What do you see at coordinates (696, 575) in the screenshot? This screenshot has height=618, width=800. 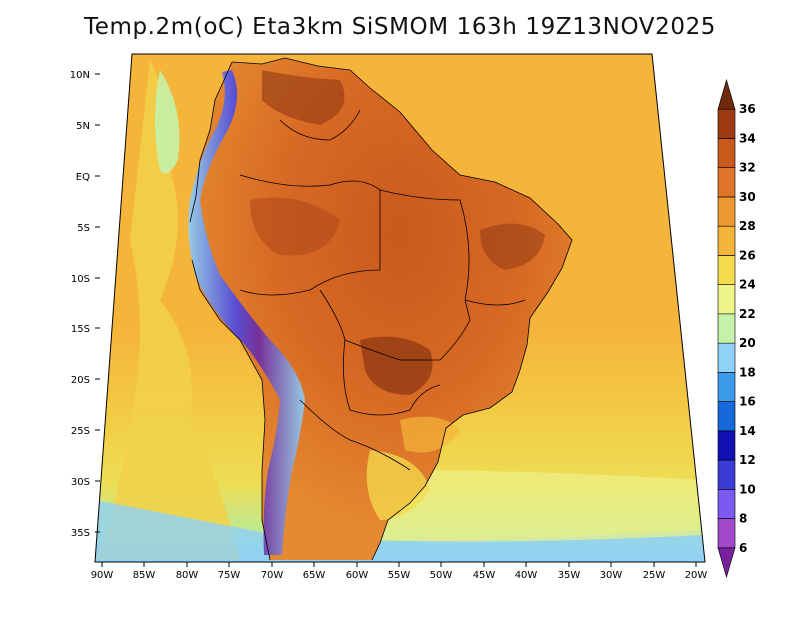 I see `lon-label: 20W` at bounding box center [696, 575].